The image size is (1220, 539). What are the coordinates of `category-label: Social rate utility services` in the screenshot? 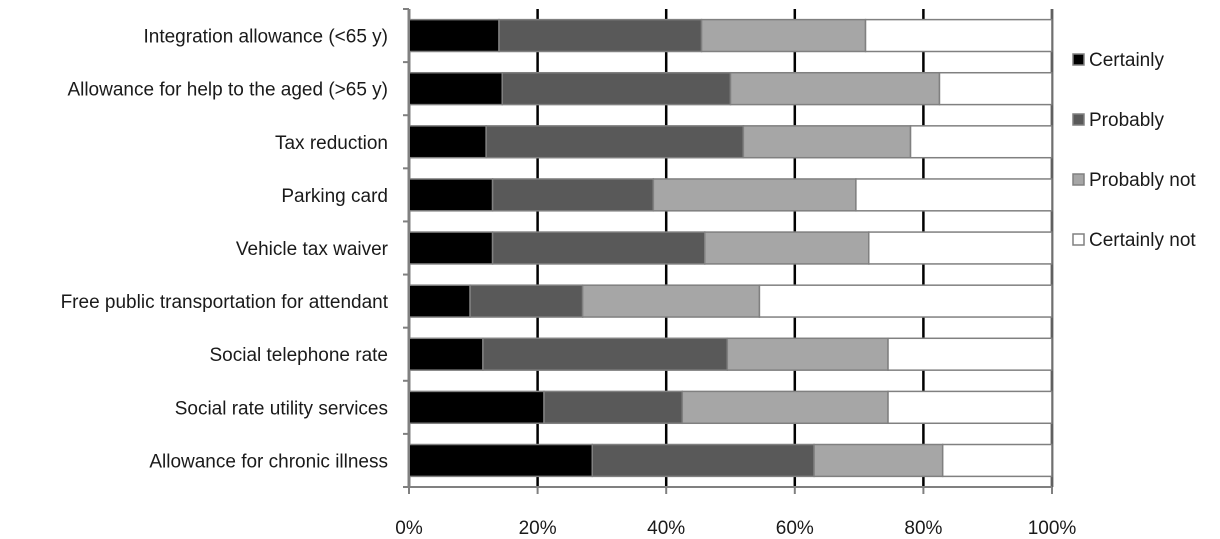 It's located at (281, 408).